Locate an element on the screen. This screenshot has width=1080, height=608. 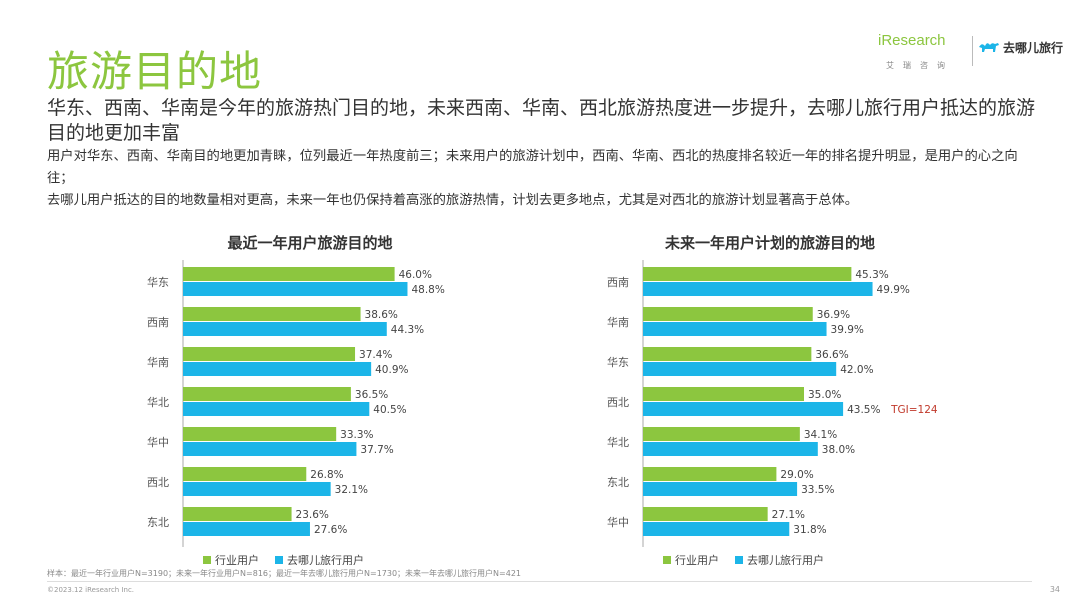
data-label: 27.6% is located at coordinates (330, 530).